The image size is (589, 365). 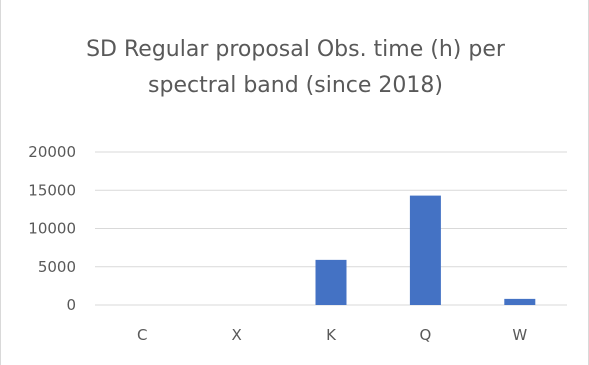 What do you see at coordinates (57, 267) in the screenshot?
I see `y-tick-label-5000: 5000` at bounding box center [57, 267].